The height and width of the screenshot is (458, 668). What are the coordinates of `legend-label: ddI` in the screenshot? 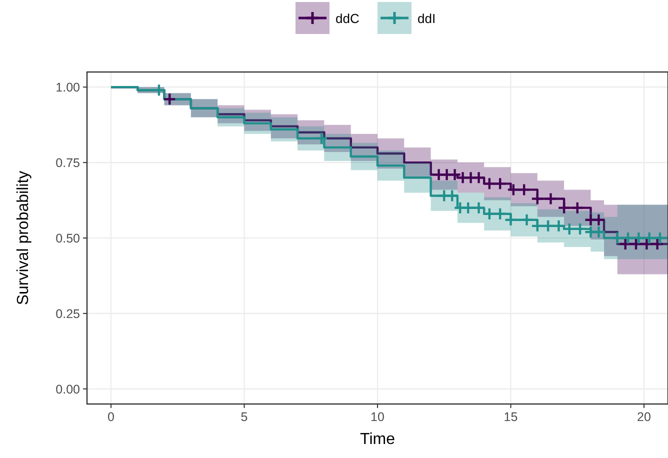 It's located at (427, 18).